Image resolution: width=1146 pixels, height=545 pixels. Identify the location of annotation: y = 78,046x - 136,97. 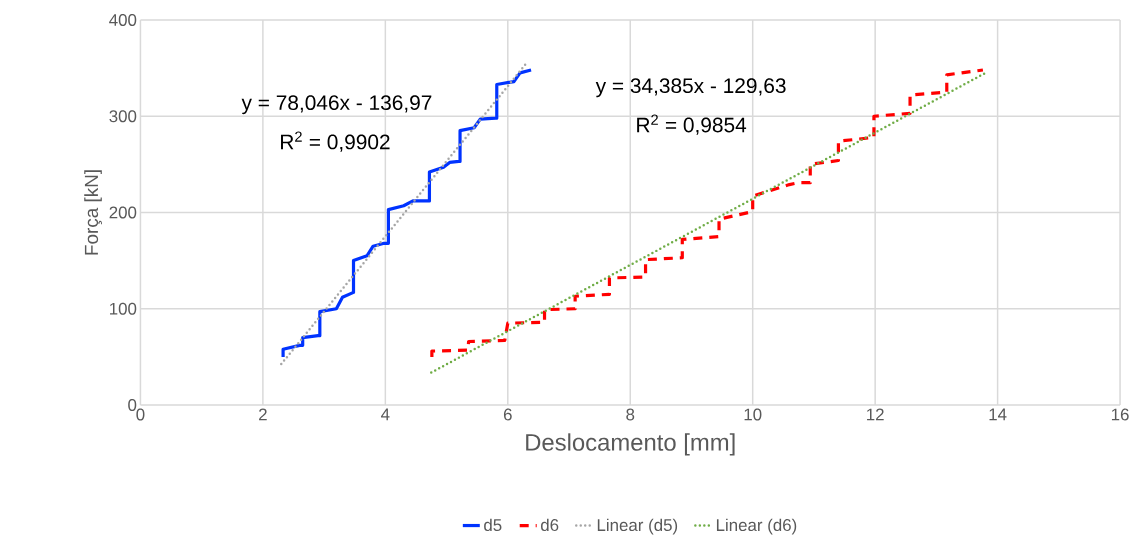
(336, 105).